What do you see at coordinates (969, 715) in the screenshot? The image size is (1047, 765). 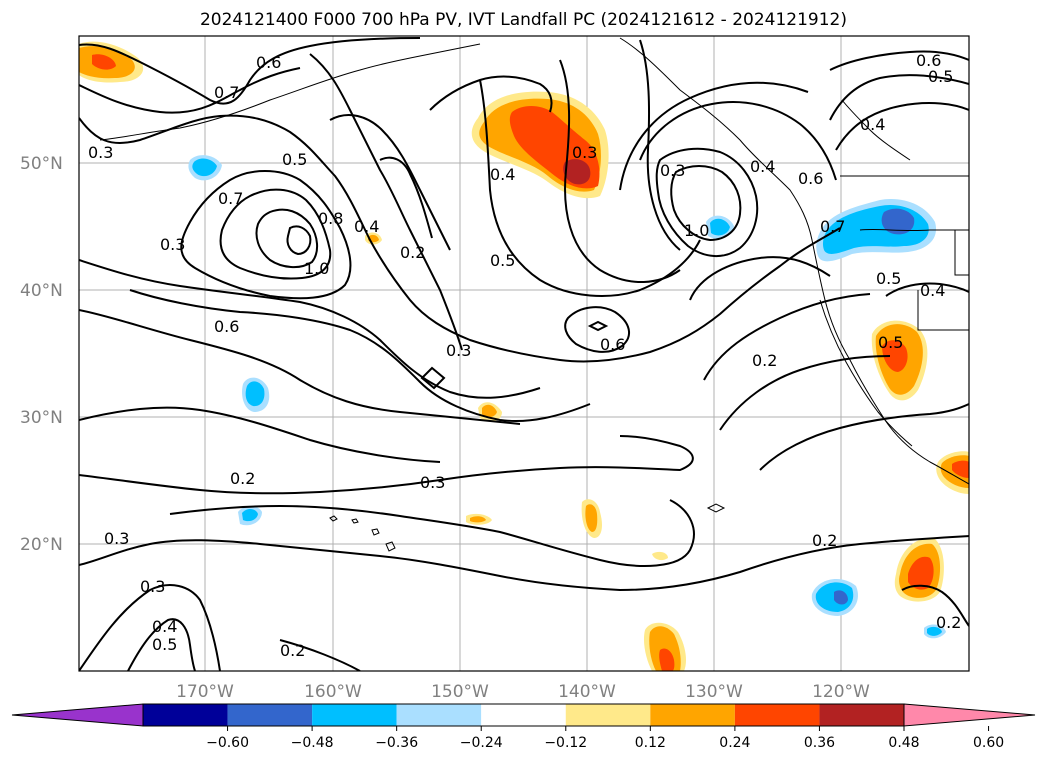 I see `colorbar-extend-high` at bounding box center [969, 715].